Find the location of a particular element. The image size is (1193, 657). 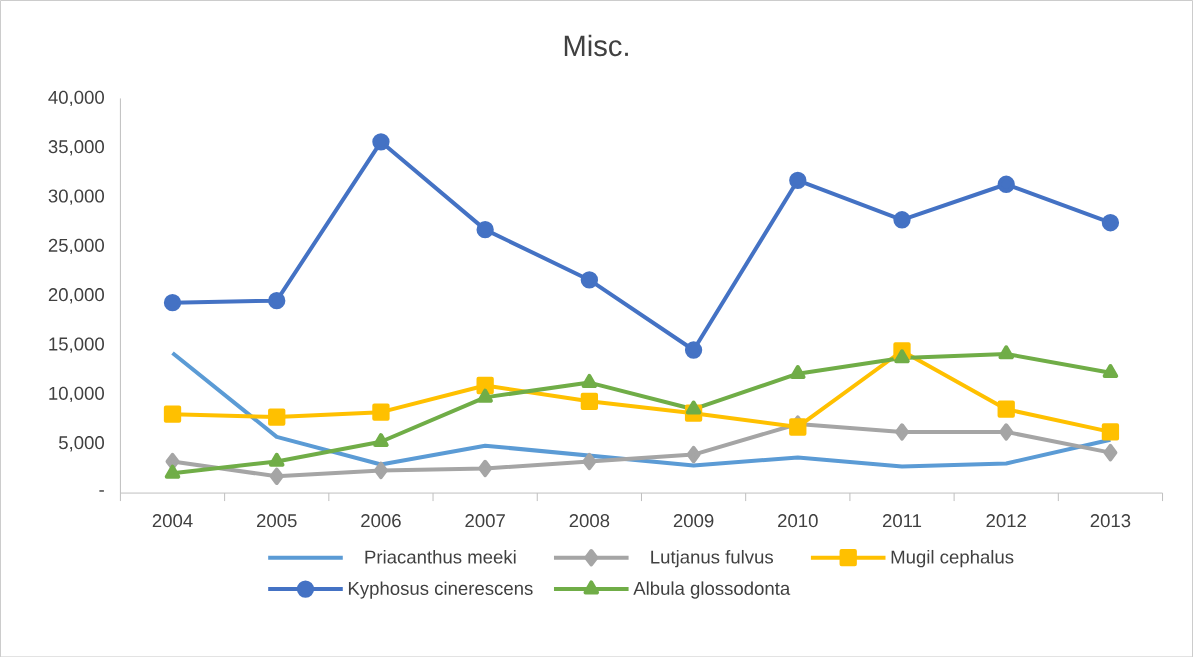

legend-label: Priacanthus meeki is located at coordinates (440, 556).